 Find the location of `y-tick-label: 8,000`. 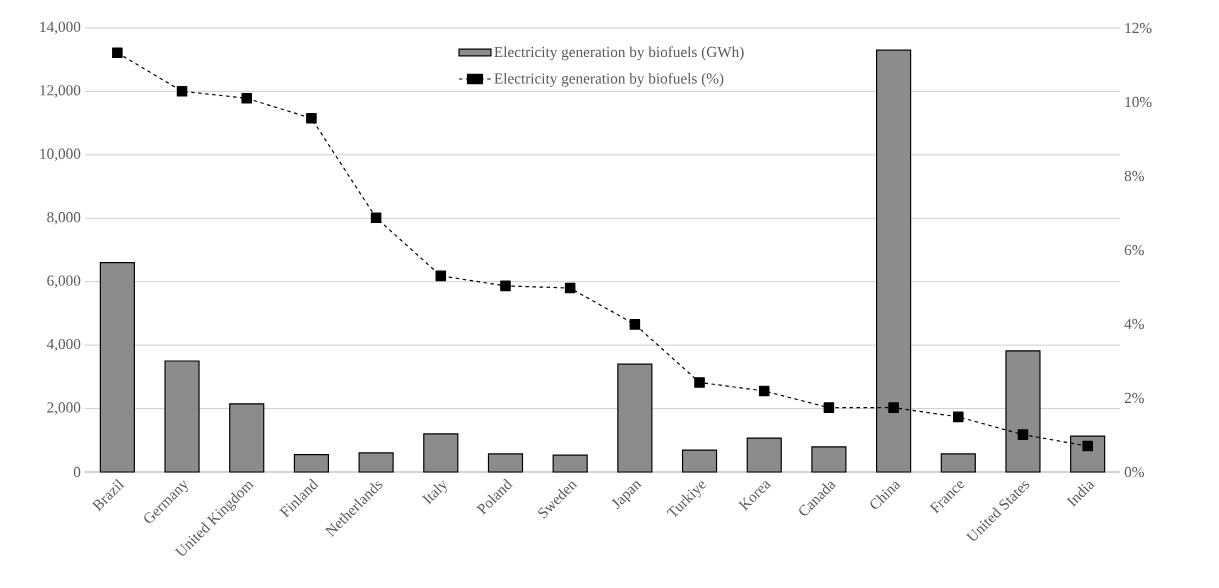

y-tick-label: 8,000 is located at coordinates (64, 218).